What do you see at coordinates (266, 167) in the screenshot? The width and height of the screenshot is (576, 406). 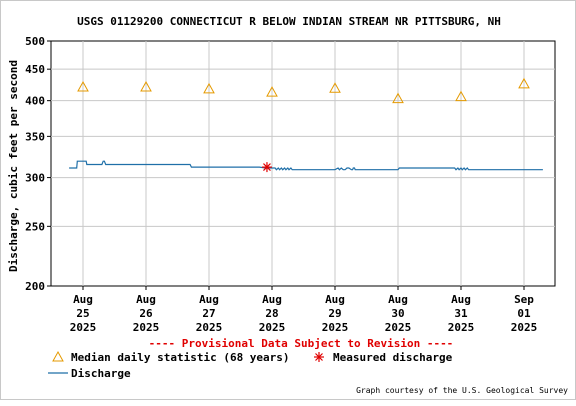 I see `measured-marker` at bounding box center [266, 167].